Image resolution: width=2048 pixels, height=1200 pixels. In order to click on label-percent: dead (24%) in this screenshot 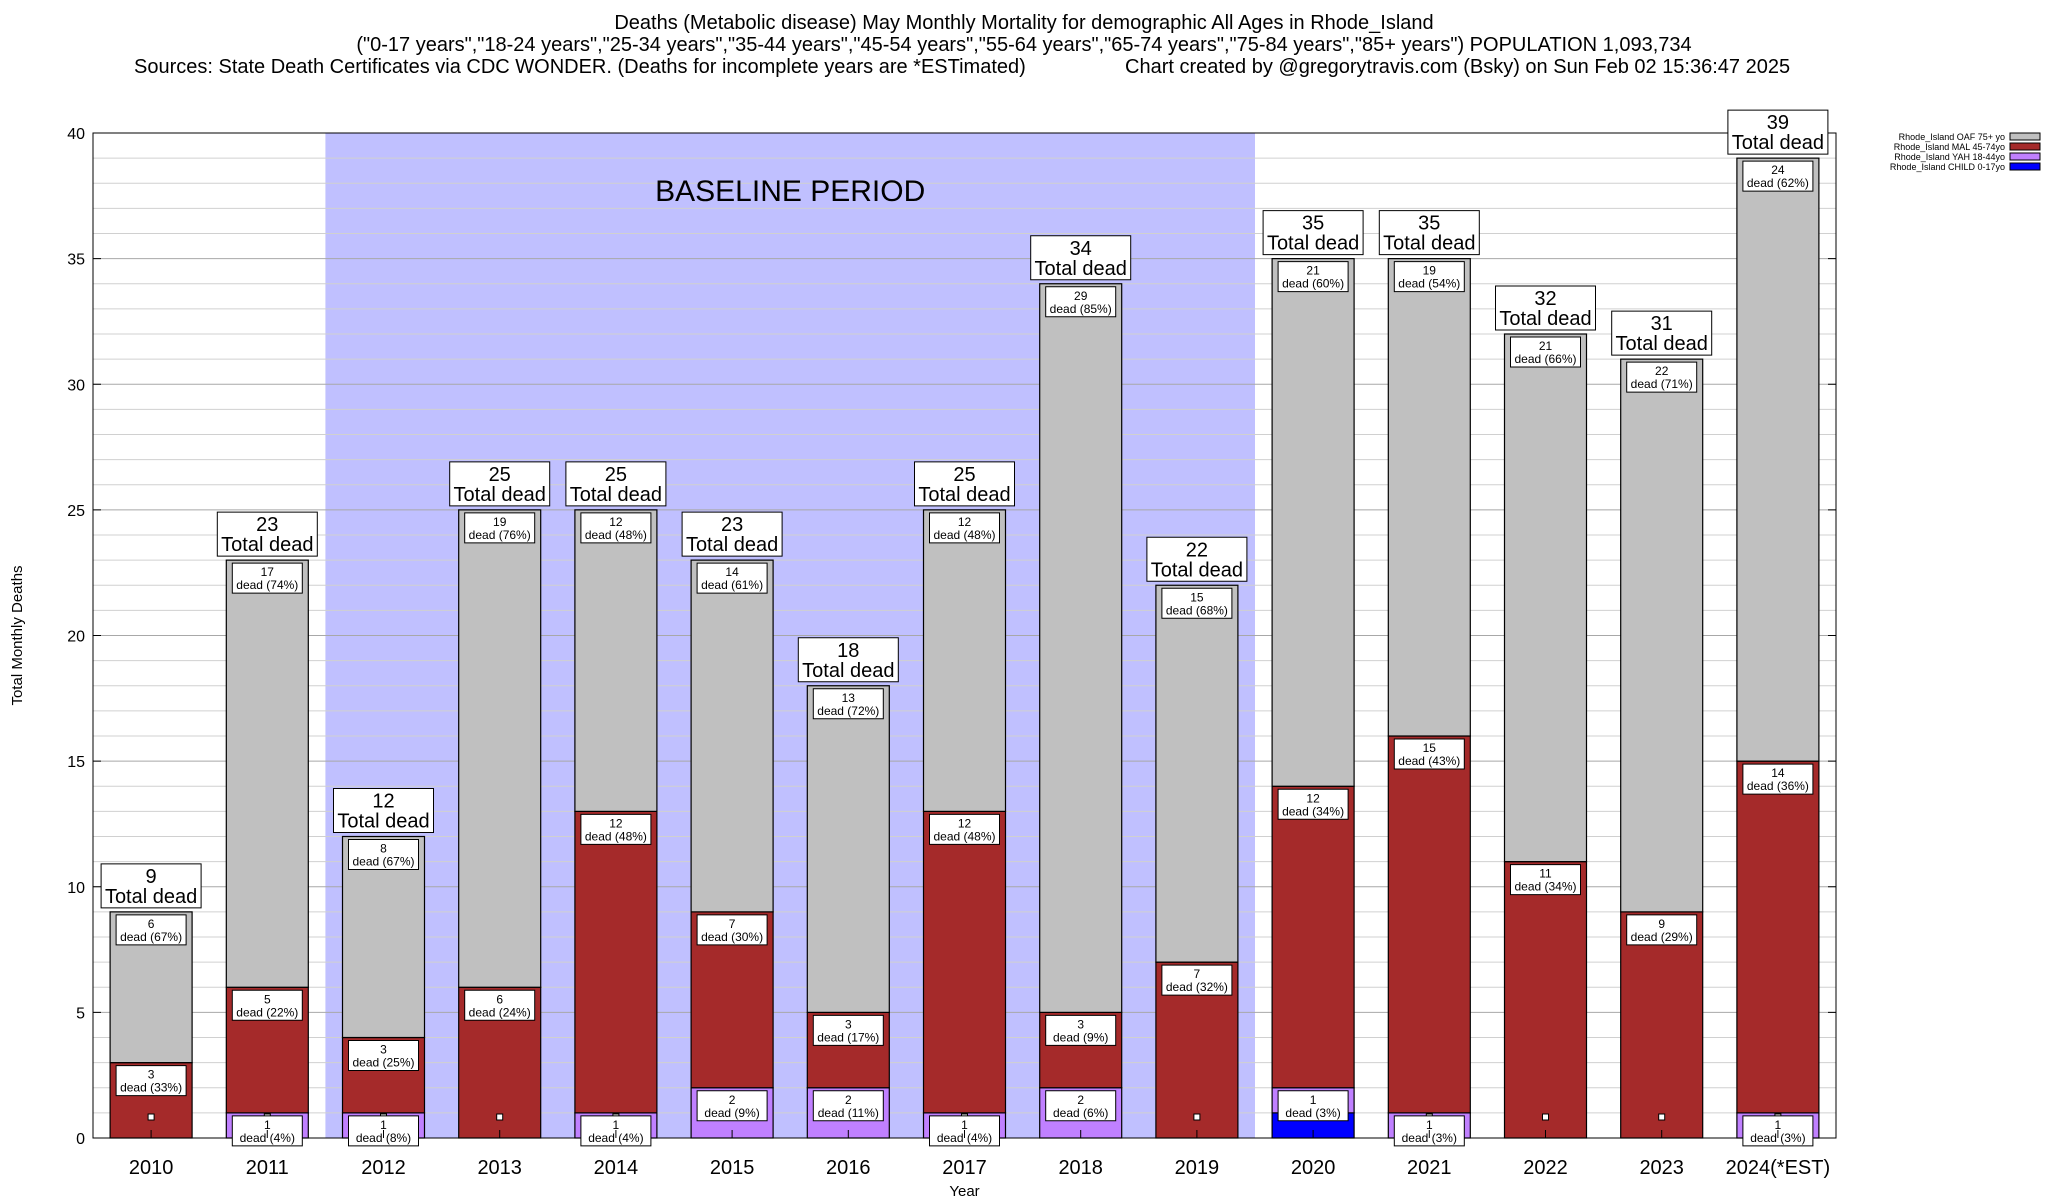, I will do `click(500, 1012)`.